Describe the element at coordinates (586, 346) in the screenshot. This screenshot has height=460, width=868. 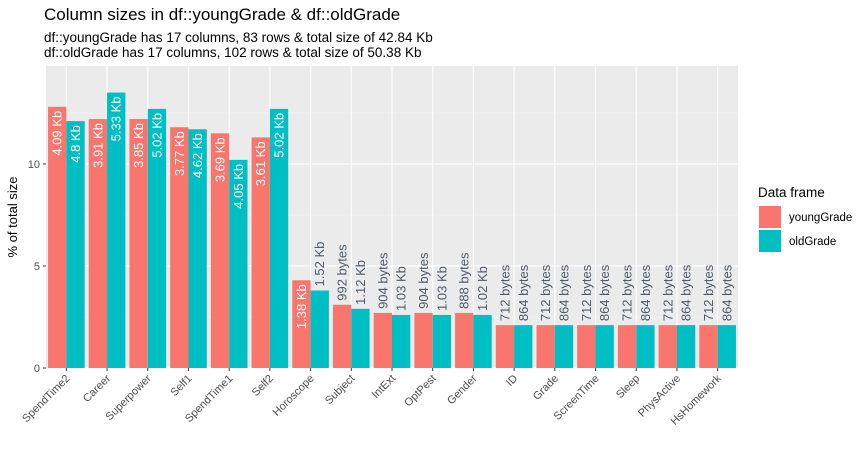
I see `bar-younggrade-screentime` at that location.